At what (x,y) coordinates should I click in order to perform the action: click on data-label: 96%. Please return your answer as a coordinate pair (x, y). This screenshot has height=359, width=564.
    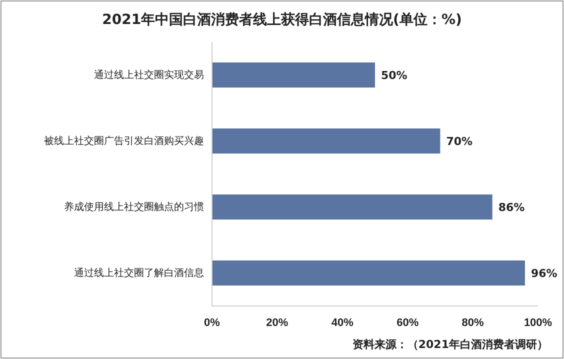
    Looking at the image, I should click on (544, 273).